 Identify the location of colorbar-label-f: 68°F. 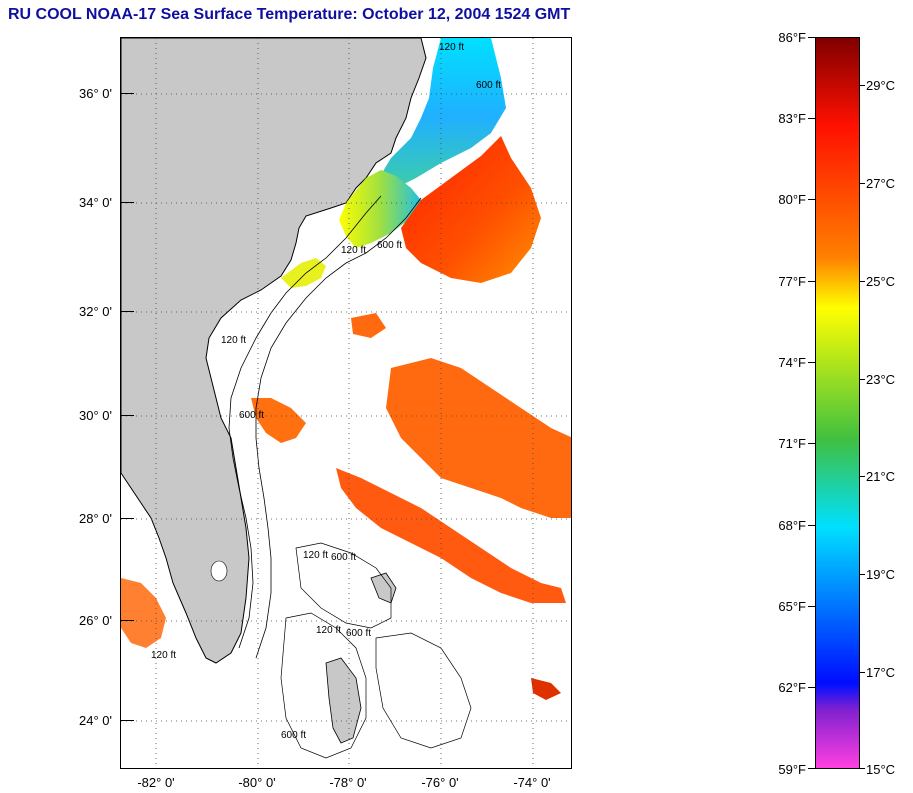
(792, 525).